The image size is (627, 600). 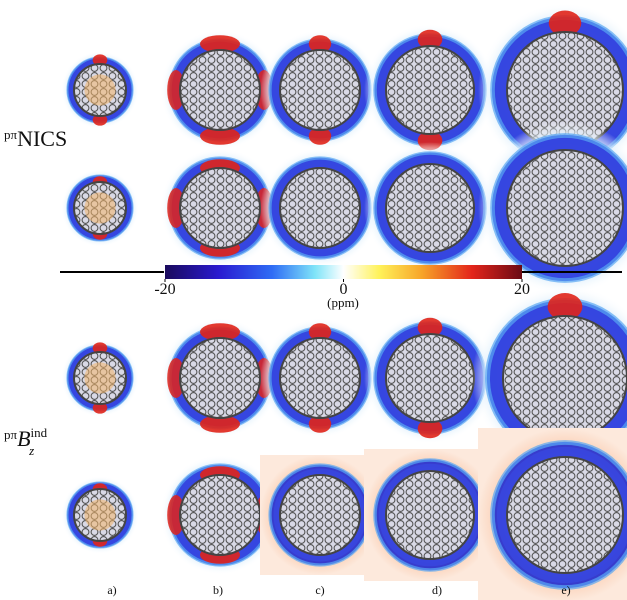 I want to click on colorbar-tick-label: 20, so click(x=522, y=289).